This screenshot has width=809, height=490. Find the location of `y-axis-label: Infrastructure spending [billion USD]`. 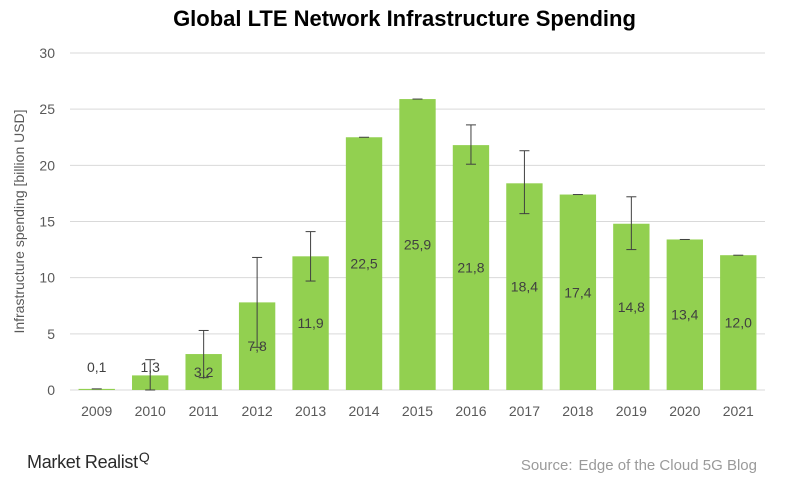

y-axis-label: Infrastructure spending [billion USD] is located at coordinates (19, 221).